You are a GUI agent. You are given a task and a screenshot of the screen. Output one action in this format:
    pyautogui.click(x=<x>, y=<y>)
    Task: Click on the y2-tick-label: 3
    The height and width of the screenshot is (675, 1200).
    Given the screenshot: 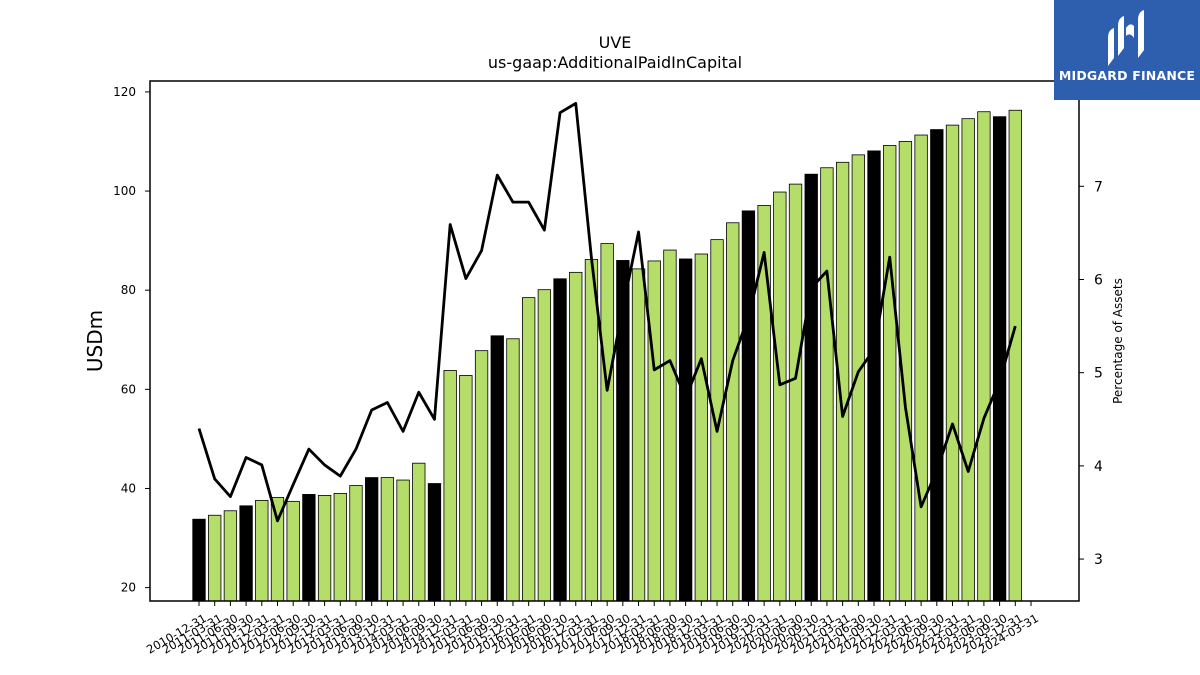 What is the action you would take?
    pyautogui.click(x=1098, y=560)
    